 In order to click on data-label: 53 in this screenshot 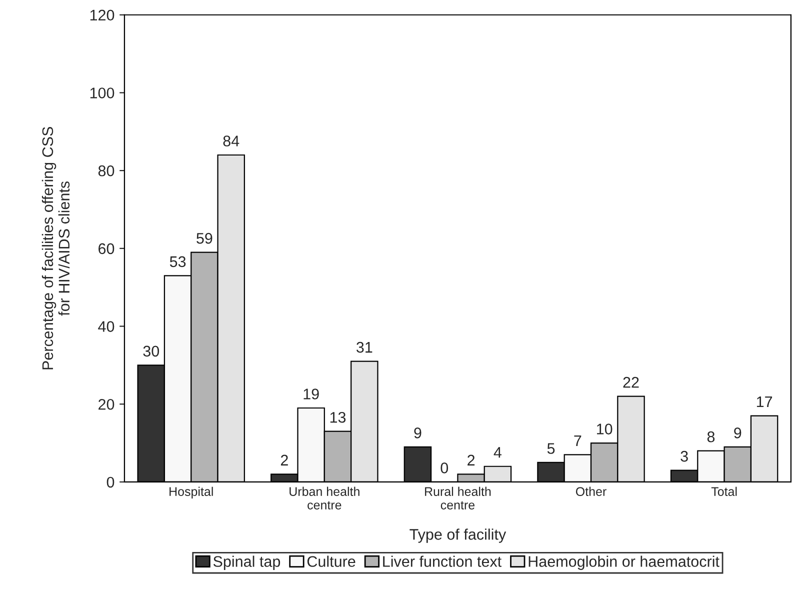, I will do `click(178, 262)`.